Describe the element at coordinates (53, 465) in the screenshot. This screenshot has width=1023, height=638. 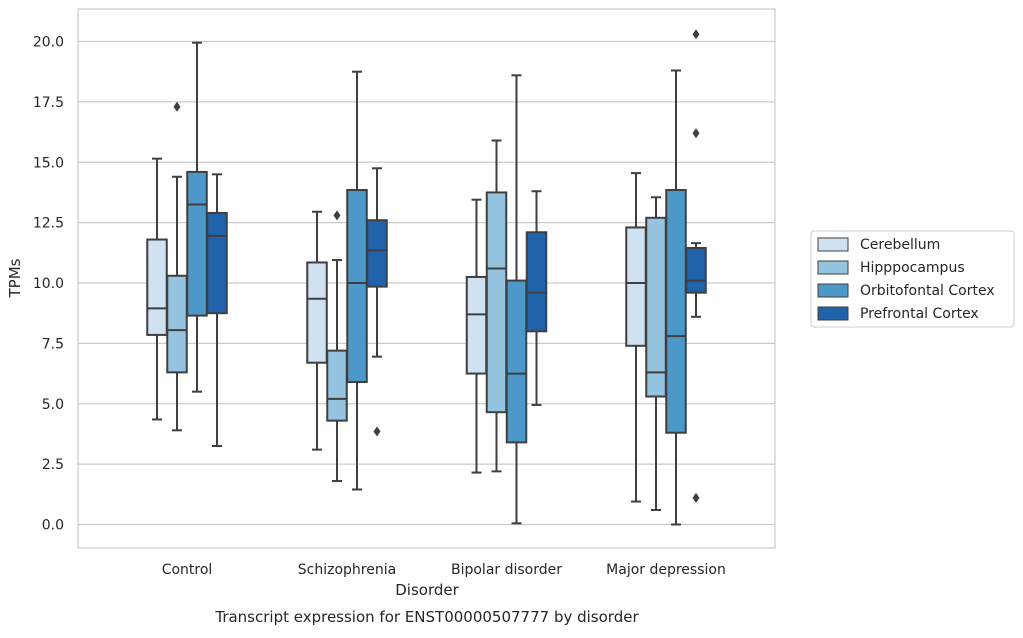
I see `y-tick-label: 2.5` at that location.